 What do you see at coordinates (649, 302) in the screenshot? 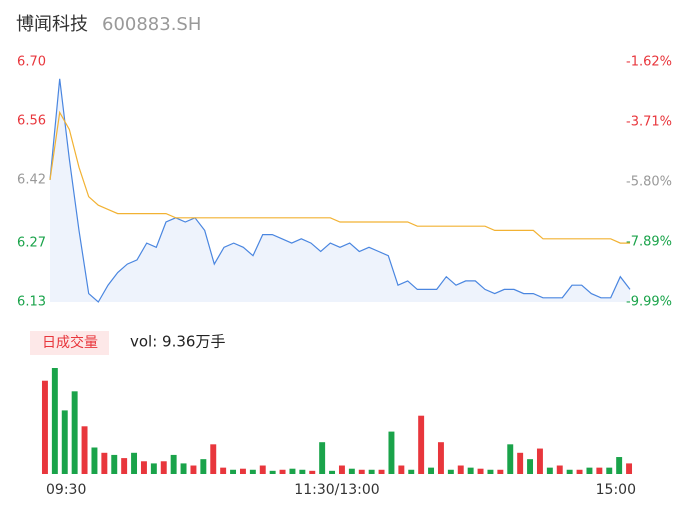
I see `y2-tick-label: -9.99%` at bounding box center [649, 302].